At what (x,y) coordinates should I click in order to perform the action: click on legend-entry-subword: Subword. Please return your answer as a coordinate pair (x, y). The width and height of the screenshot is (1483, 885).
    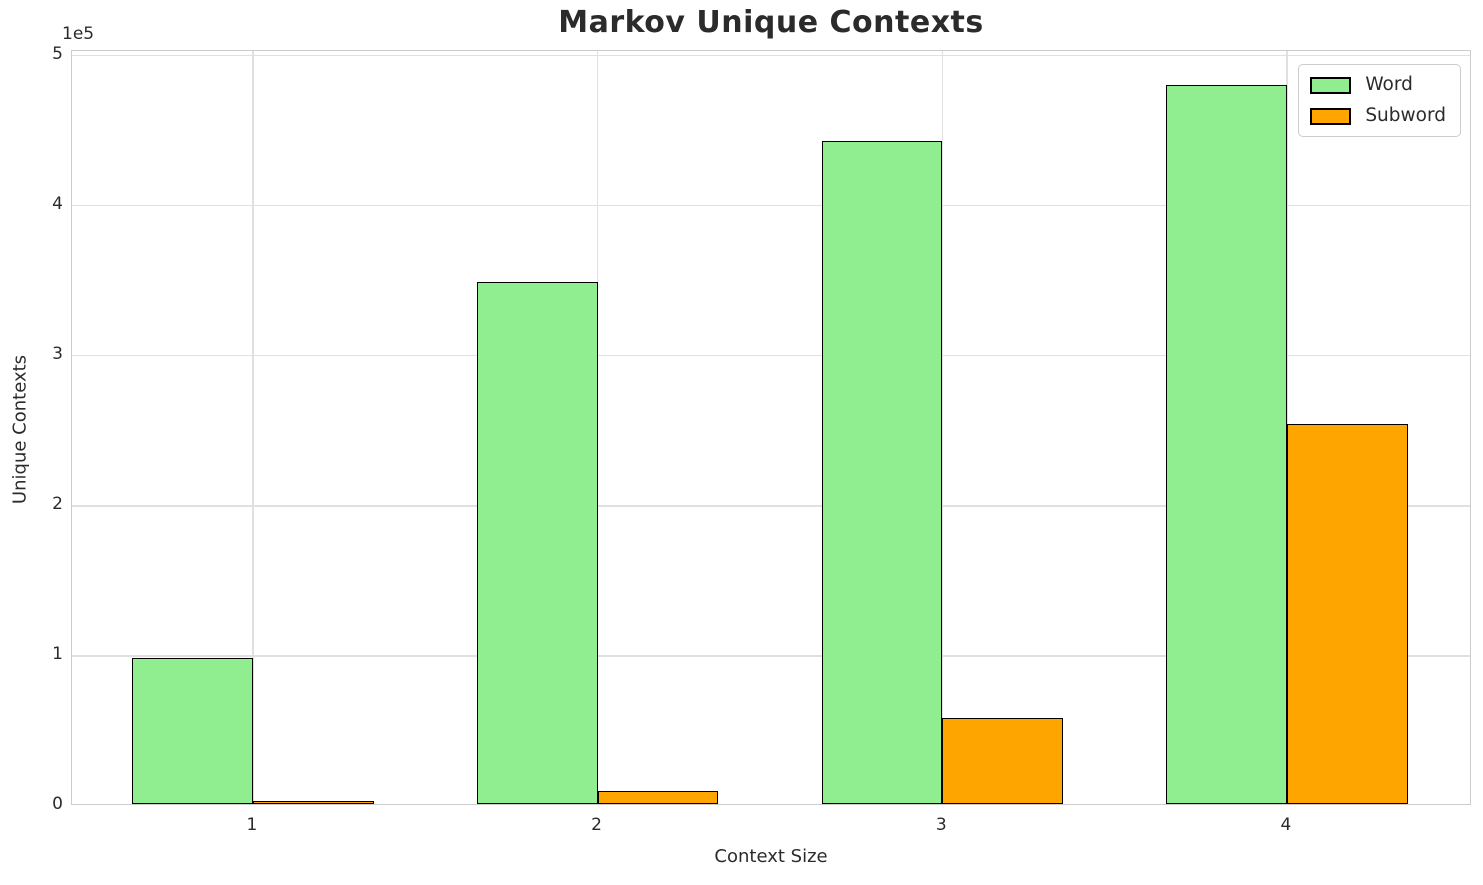
    Looking at the image, I should click on (1378, 116).